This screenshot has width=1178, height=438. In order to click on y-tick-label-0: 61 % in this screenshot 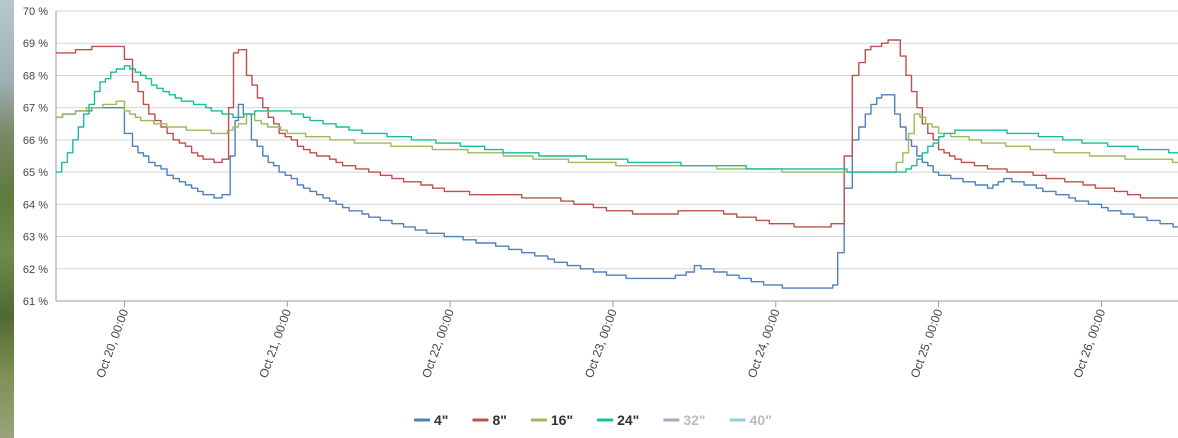, I will do `click(35, 302)`.